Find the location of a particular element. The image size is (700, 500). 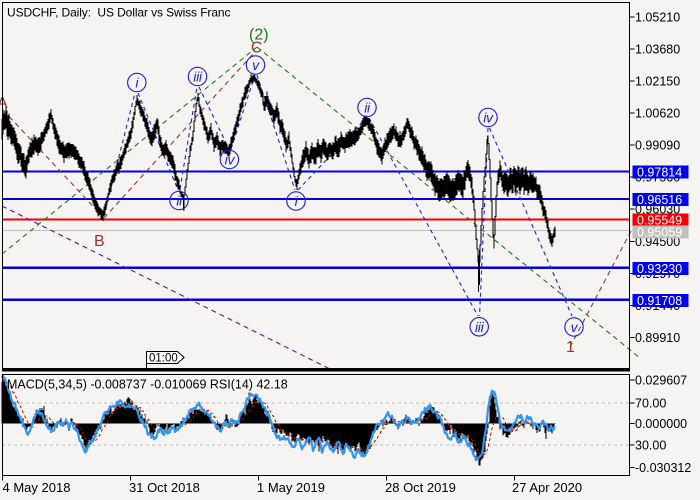

svg-text: 0.97814 is located at coordinates (659, 173).